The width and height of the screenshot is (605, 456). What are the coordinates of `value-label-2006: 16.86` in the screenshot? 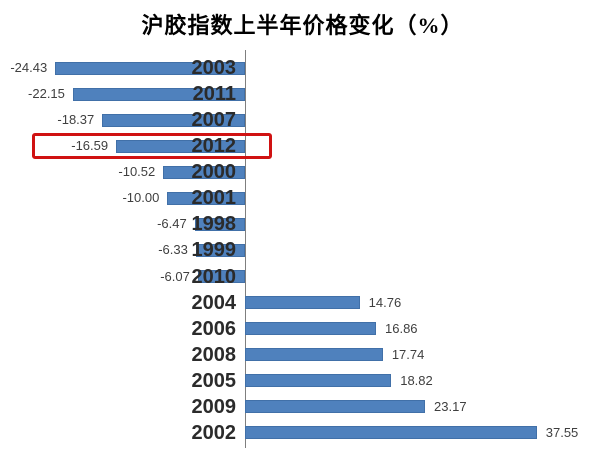 It's located at (401, 328).